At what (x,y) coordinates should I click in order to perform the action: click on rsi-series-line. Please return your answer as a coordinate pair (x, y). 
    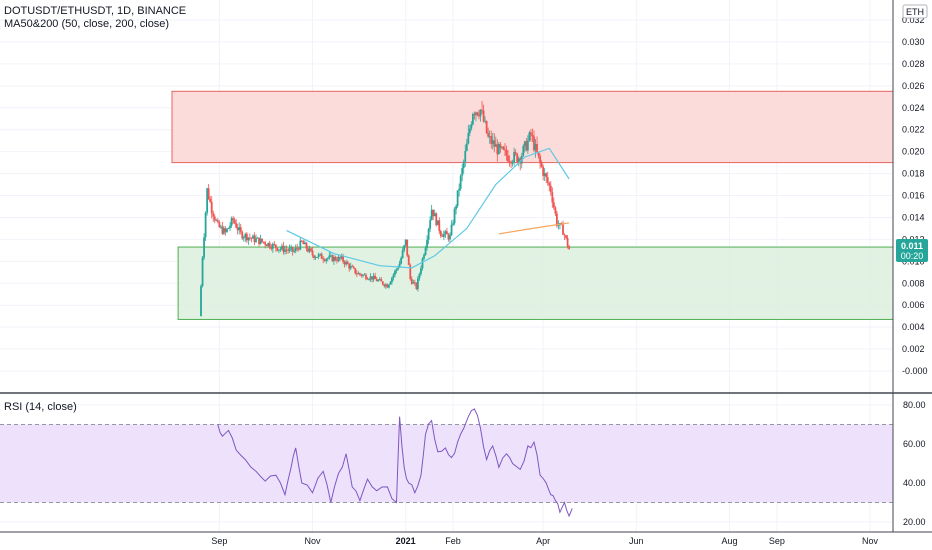
    Looking at the image, I should click on (395, 463).